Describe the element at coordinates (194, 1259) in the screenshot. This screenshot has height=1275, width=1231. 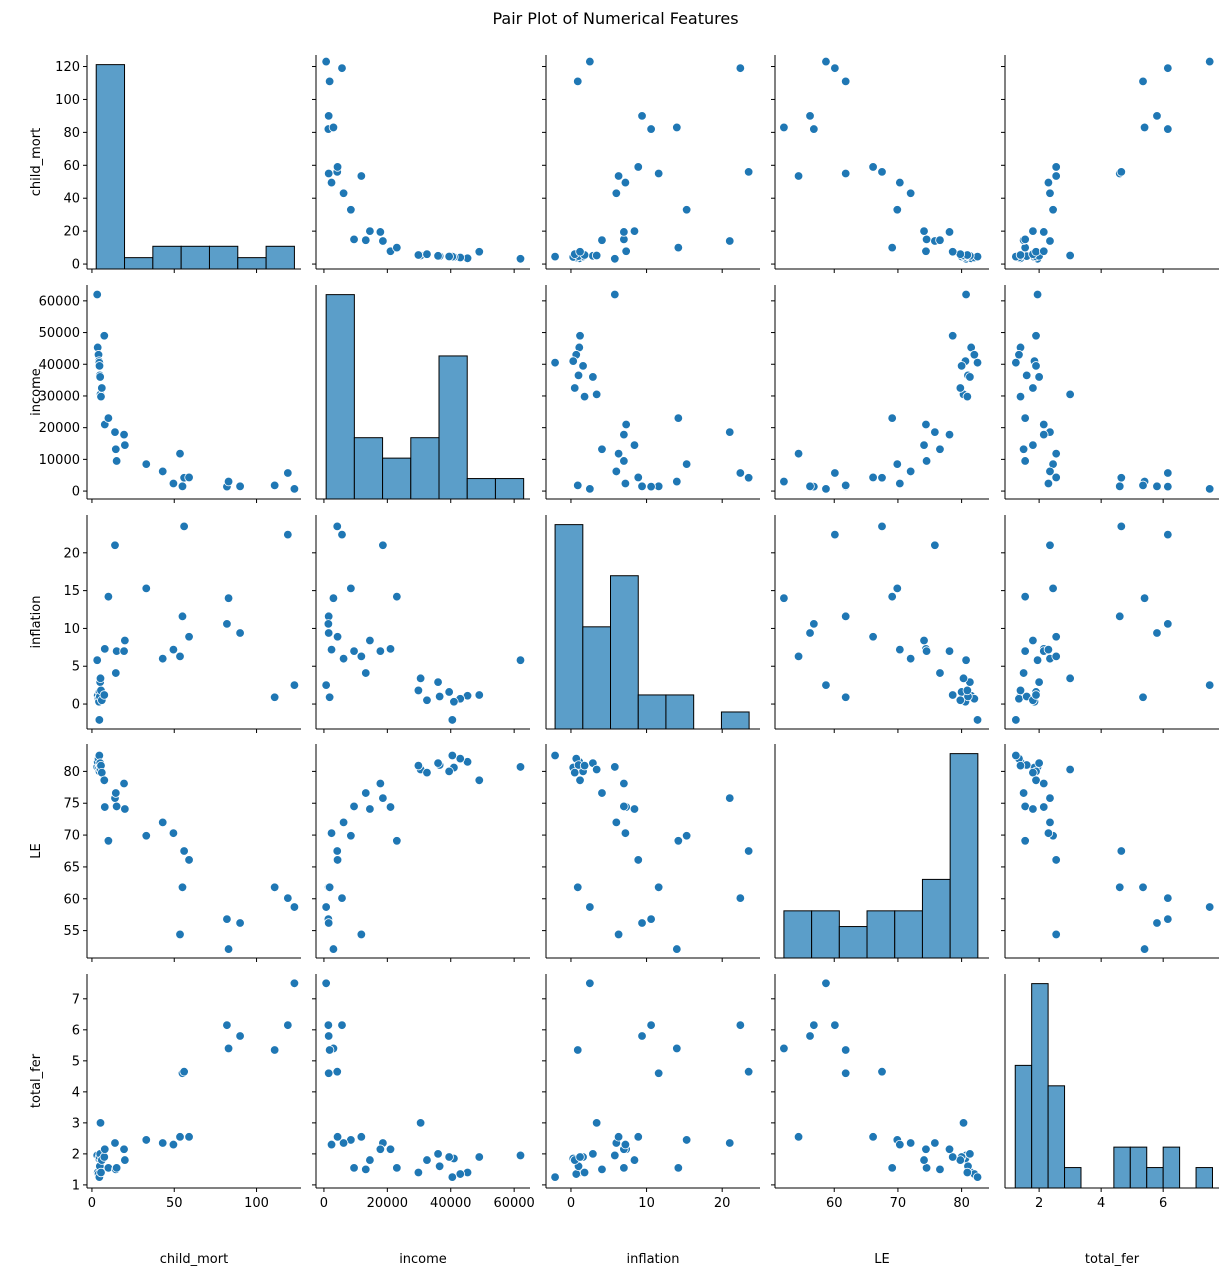
I see `x-axis-label-child_mort: child_mort` at that location.